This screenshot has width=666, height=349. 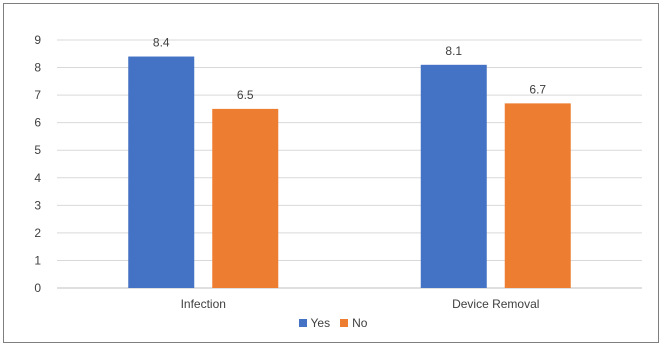 I want to click on data-labels: 8.4 6.5 8.1 6.7, so click(x=350, y=69).